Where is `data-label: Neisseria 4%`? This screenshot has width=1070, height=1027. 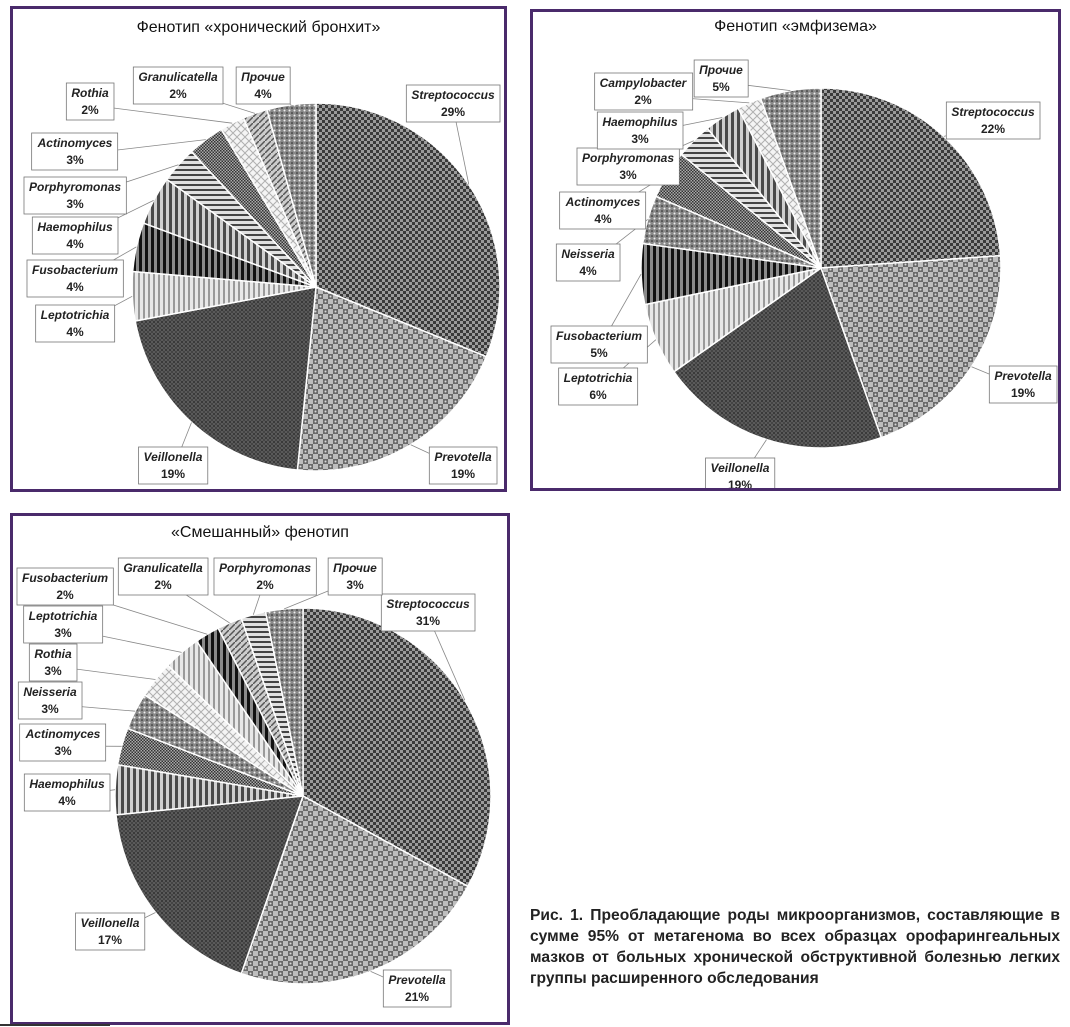 data-label: Neisseria 4% is located at coordinates (588, 262).